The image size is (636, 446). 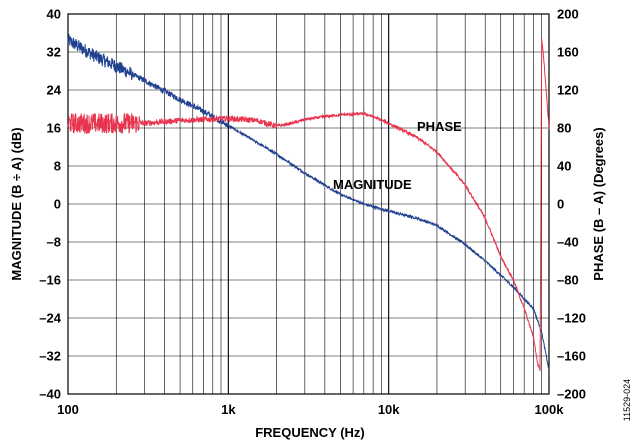 I want to click on y-axis-right-title: PHASE (B – A) (Degrees), so click(x=598, y=203).